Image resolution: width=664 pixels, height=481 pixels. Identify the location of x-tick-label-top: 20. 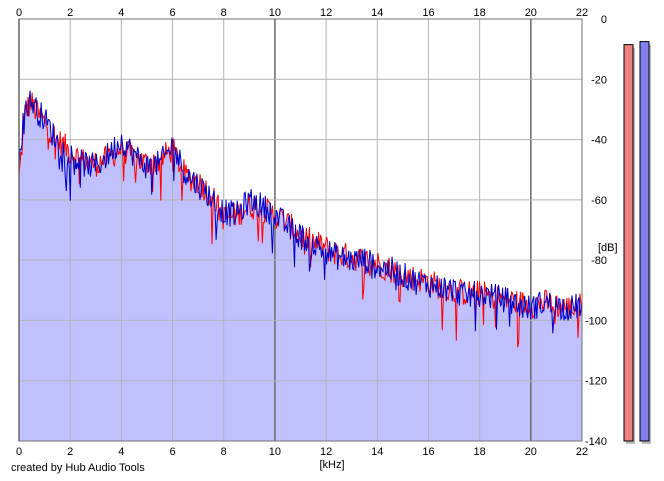
(531, 13).